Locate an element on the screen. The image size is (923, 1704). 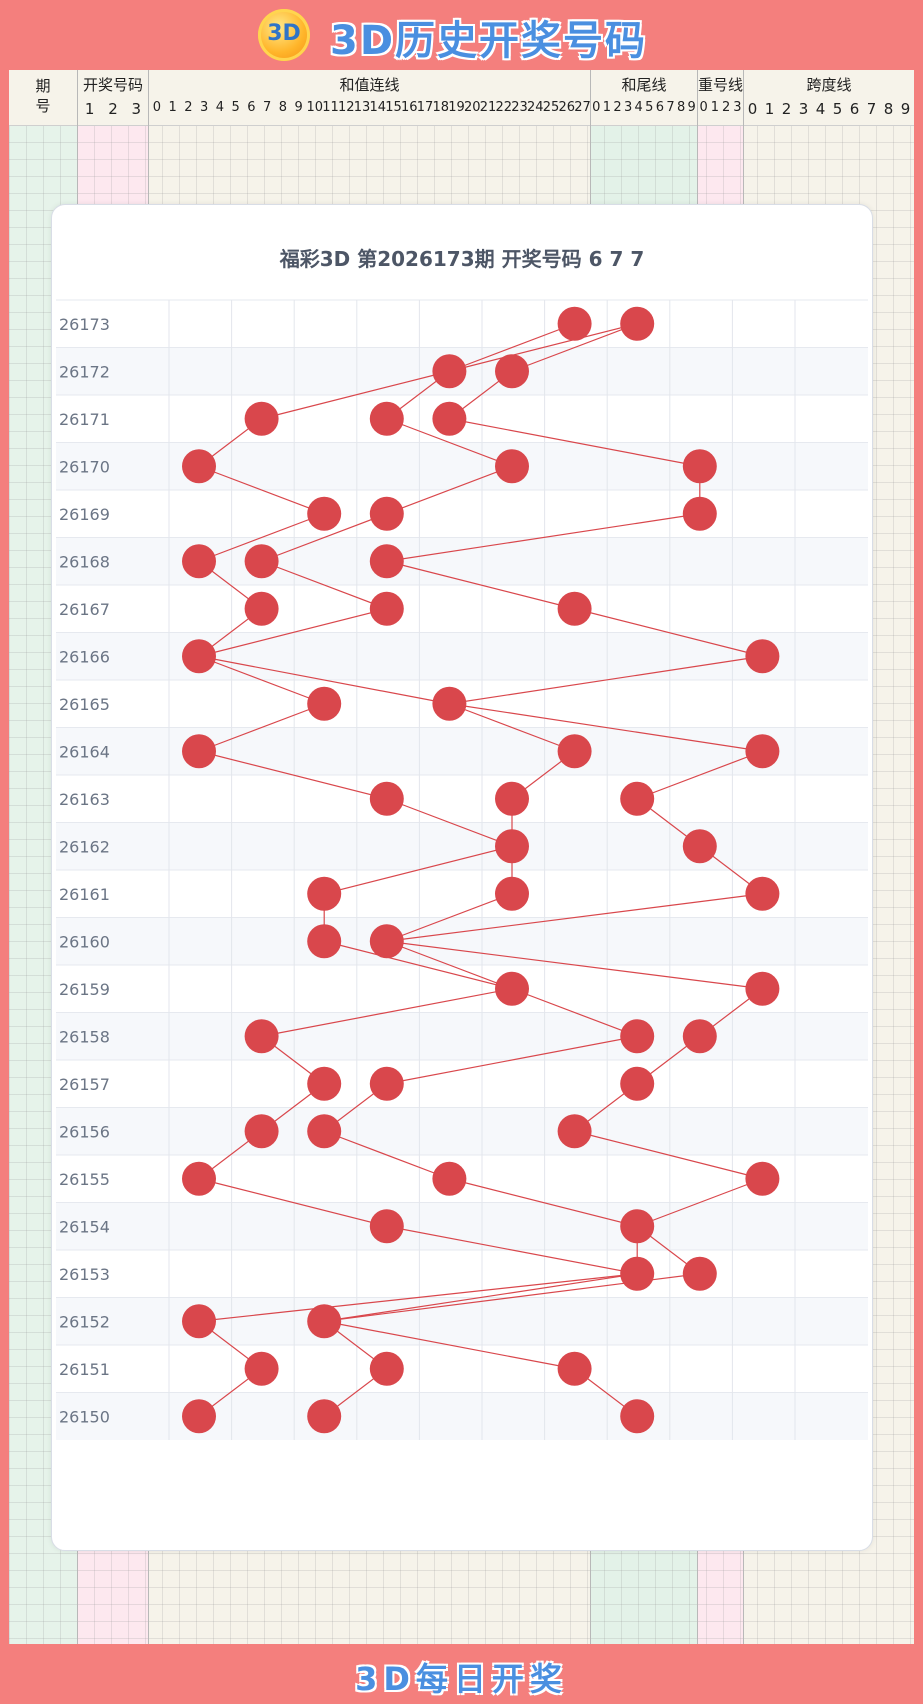
header-number: 27 is located at coordinates (582, 107).